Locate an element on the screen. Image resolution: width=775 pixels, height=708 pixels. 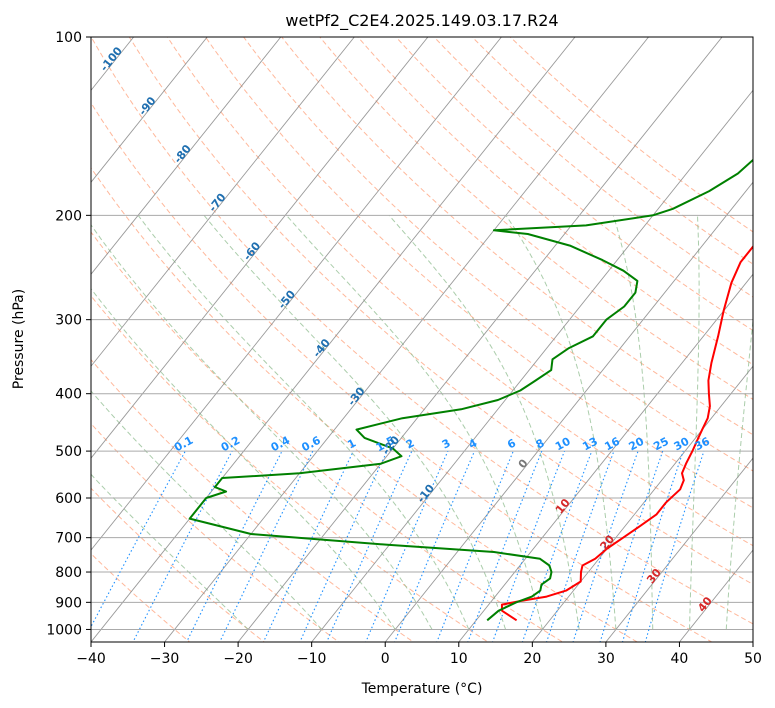
y-tick-label: 100 is located at coordinates (68, 38).